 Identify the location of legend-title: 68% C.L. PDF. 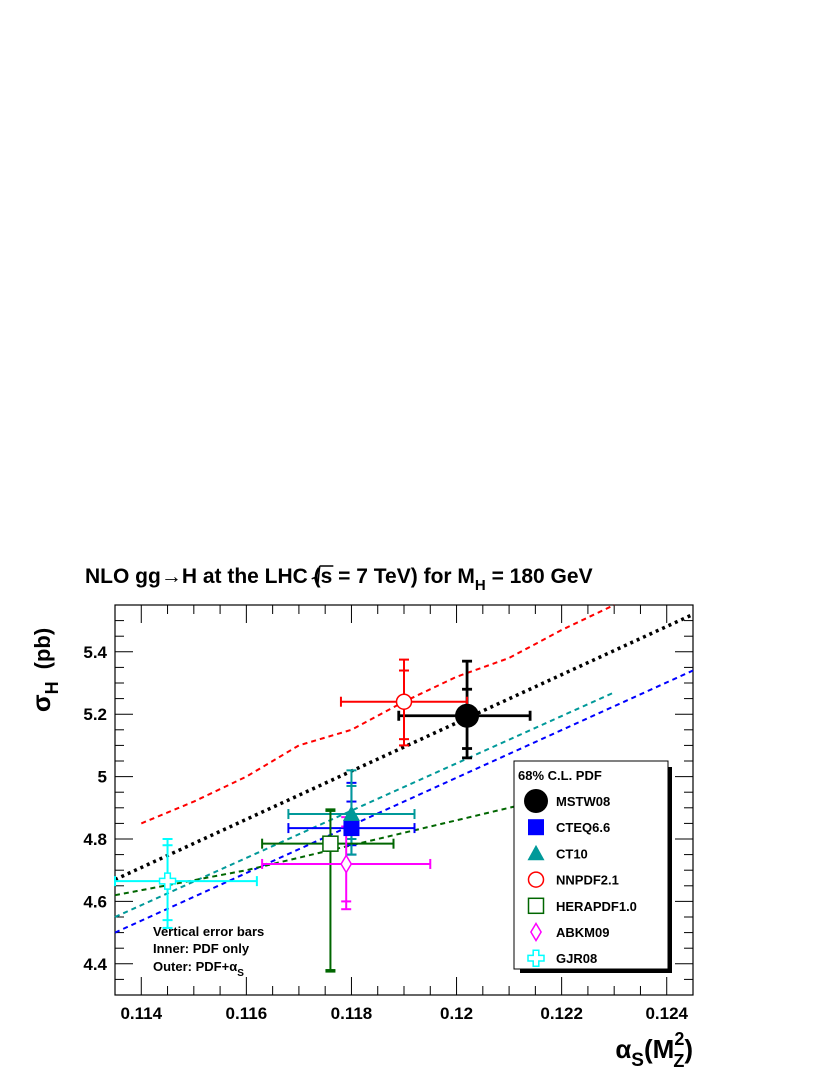
(560, 775).